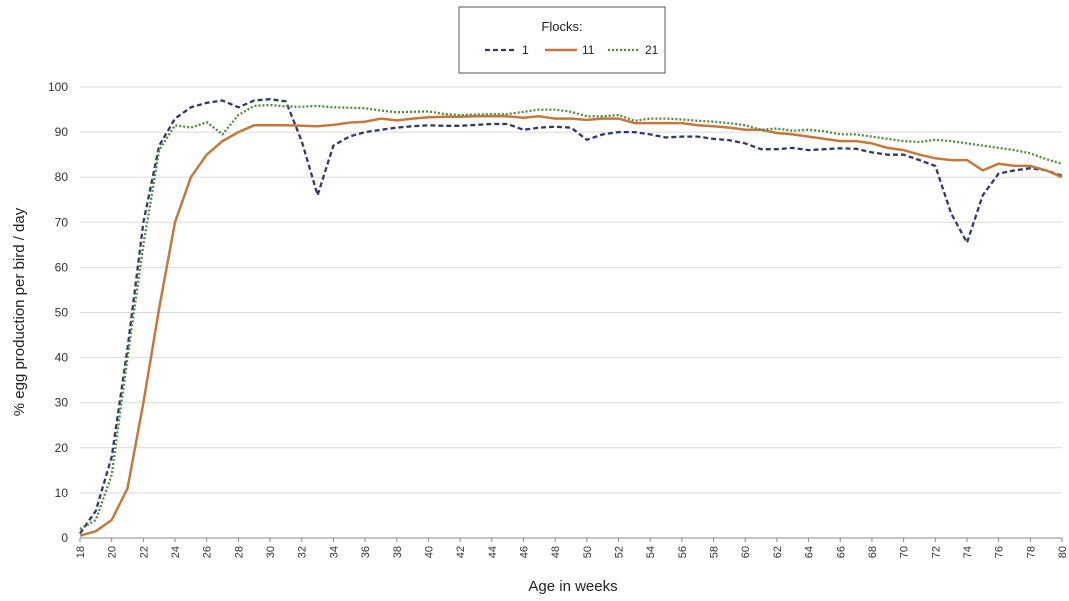  Describe the element at coordinates (62, 267) in the screenshot. I see `y-tick-label: 60` at that location.